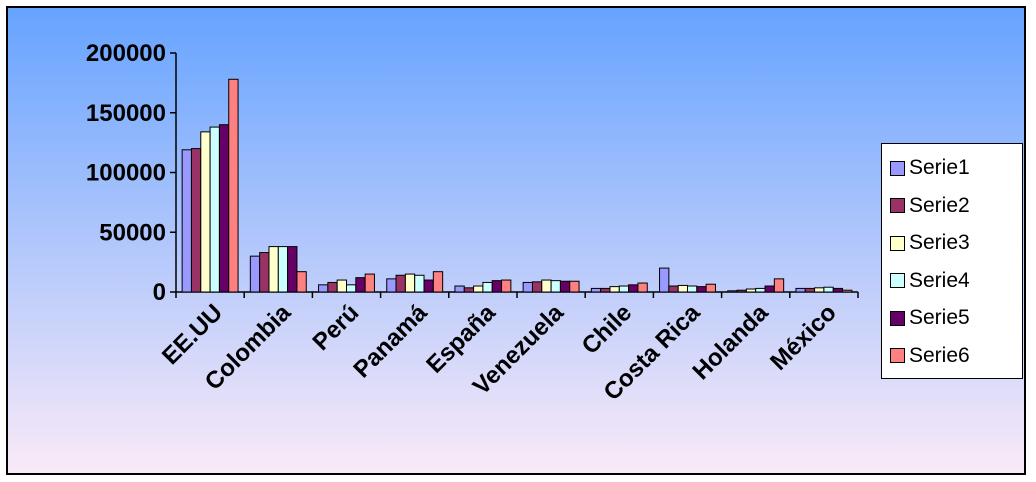 The width and height of the screenshot is (1036, 482). What do you see at coordinates (126, 113) in the screenshot?
I see `y-tick-label: 150000` at bounding box center [126, 113].